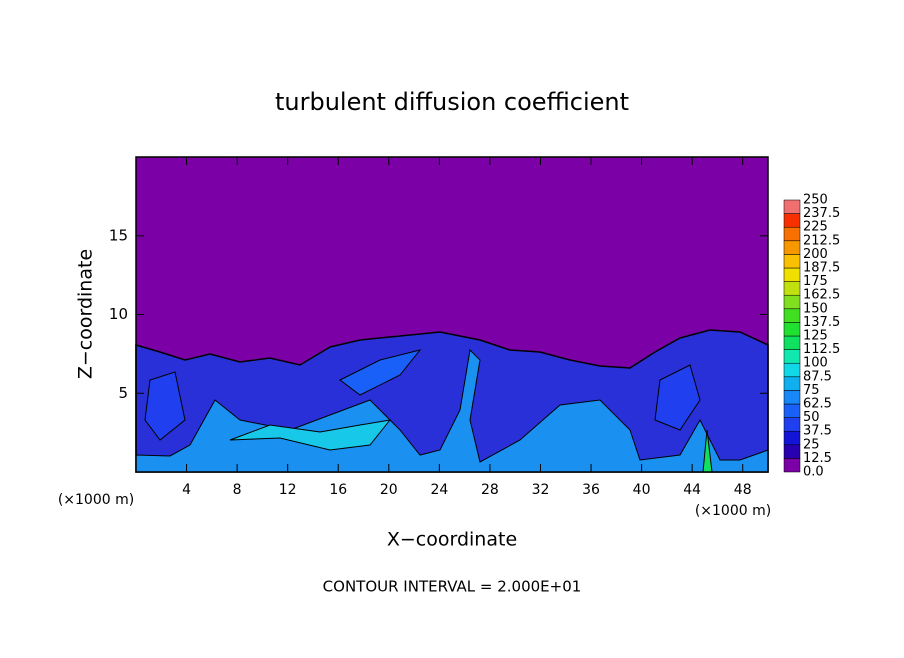 This screenshot has width=904, height=658. I want to click on colorbar-label: 112.5, so click(821, 349).